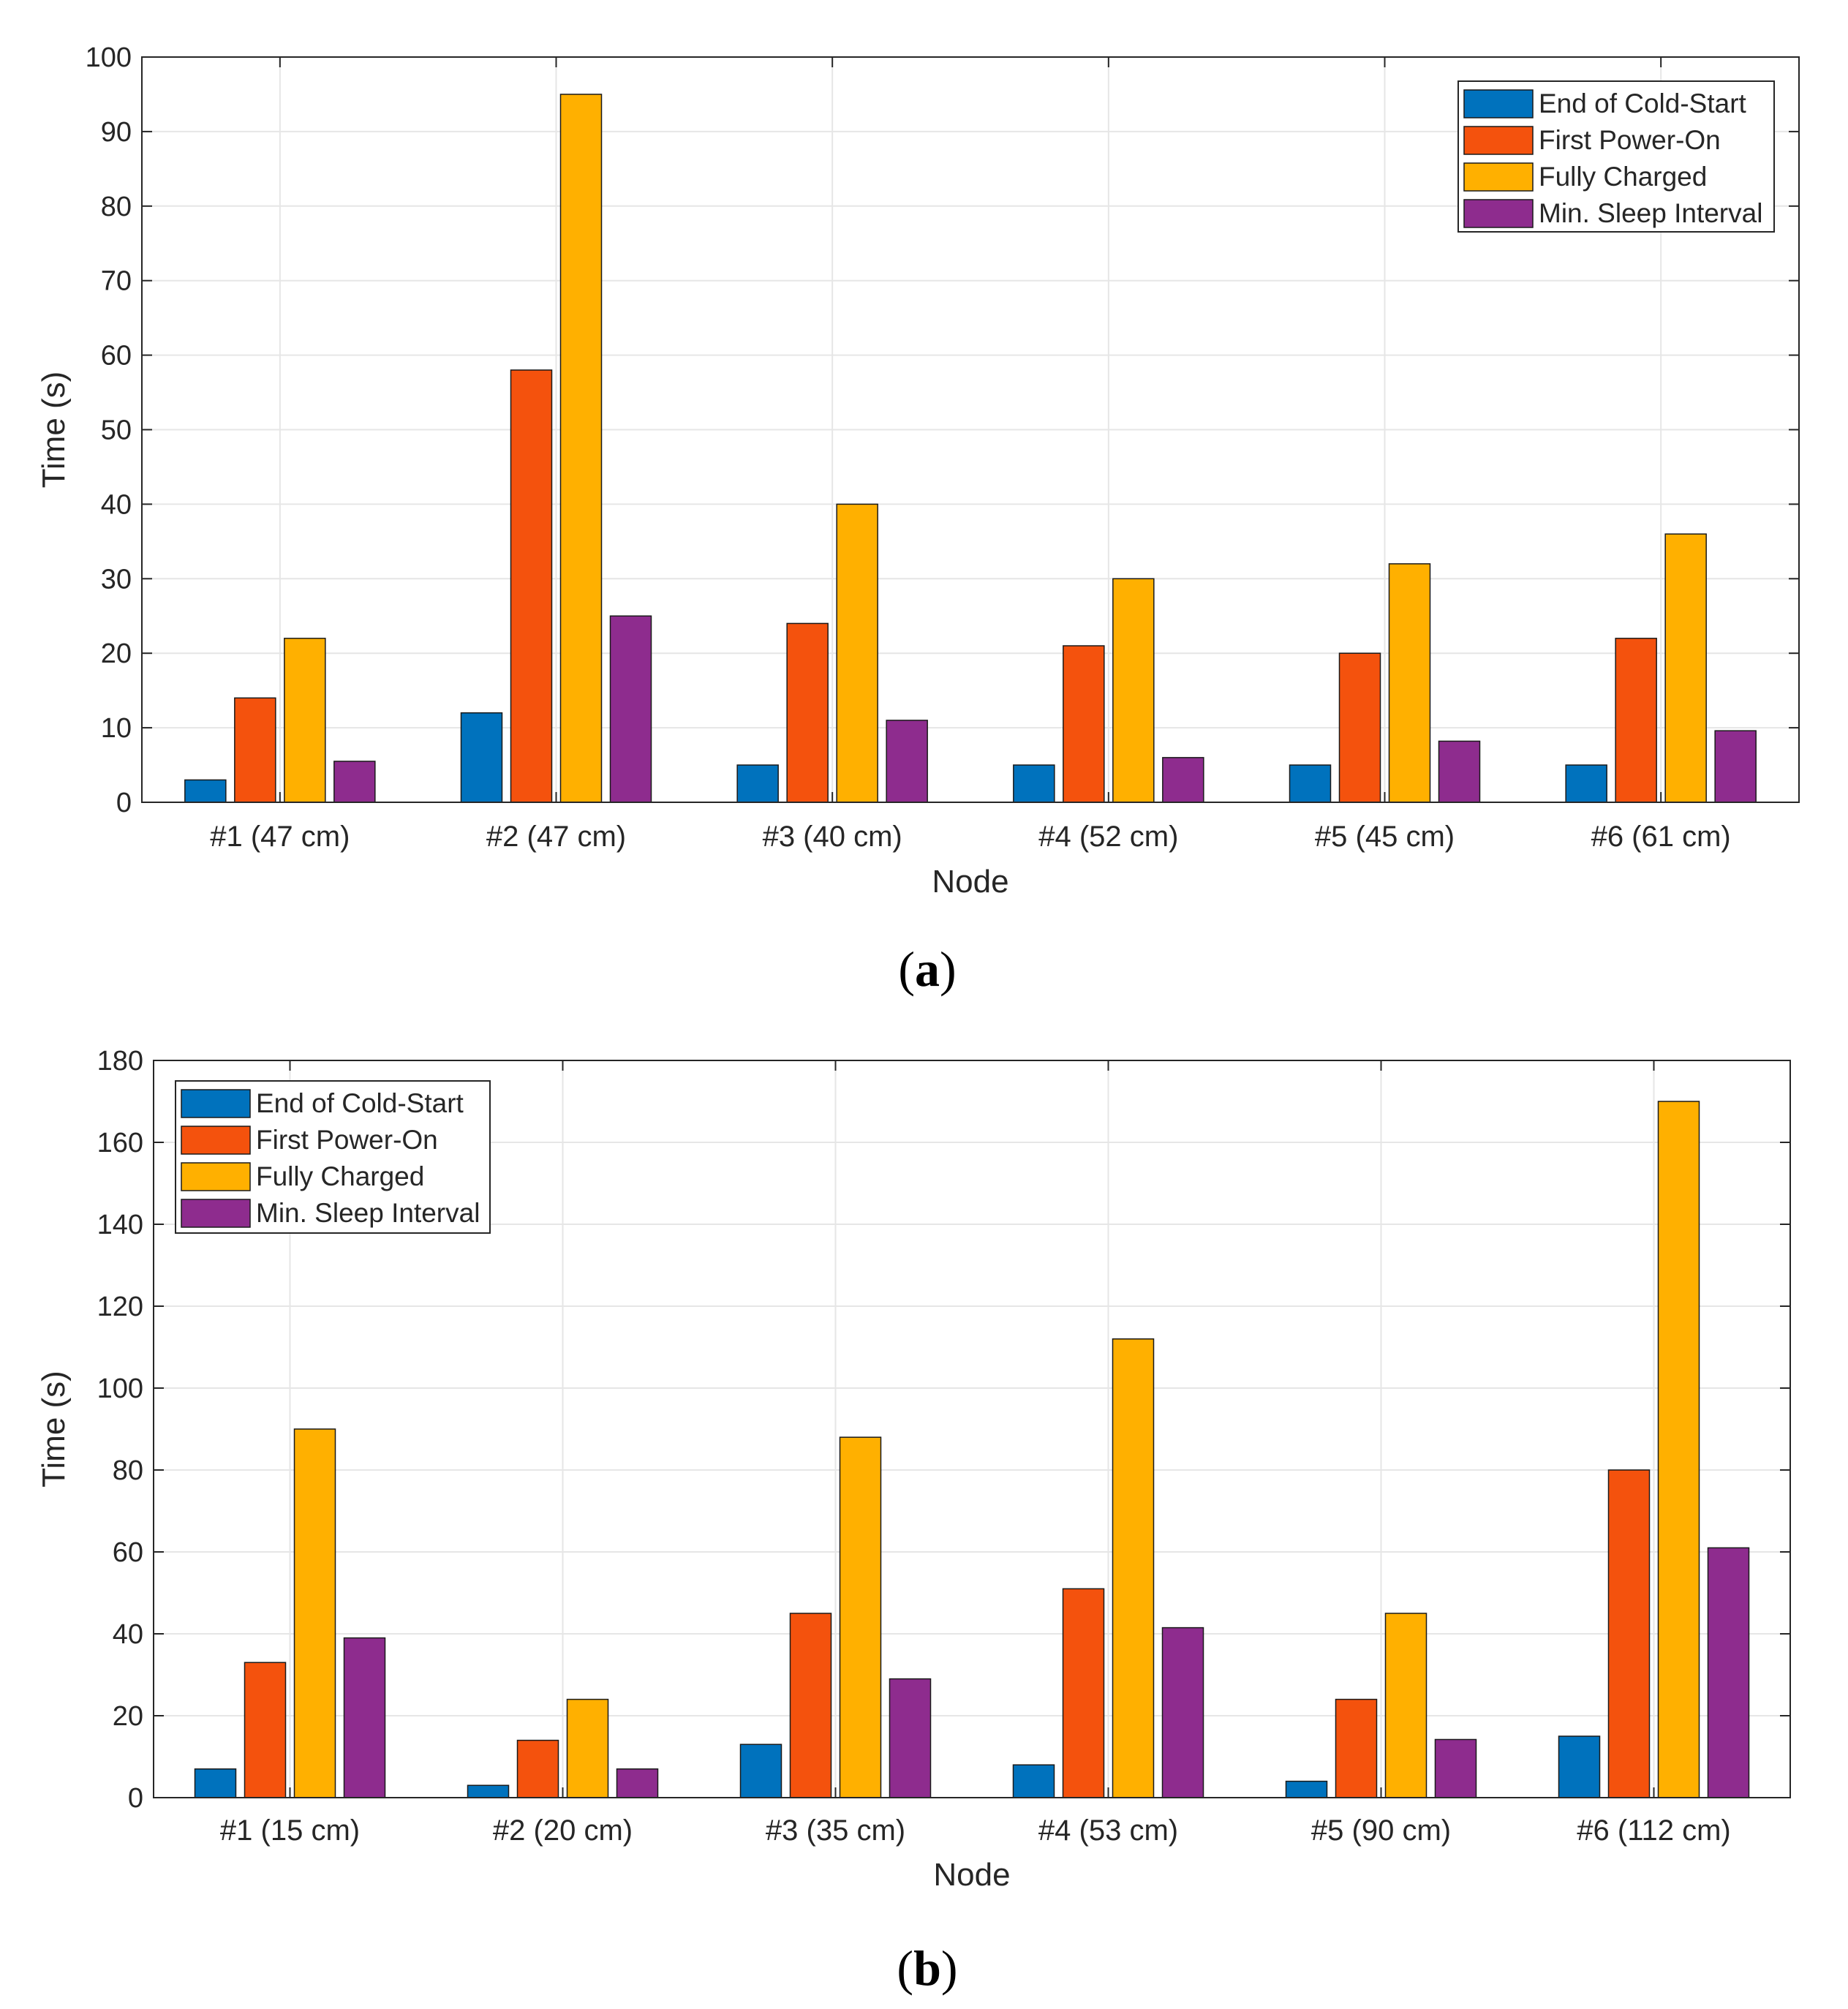 The width and height of the screenshot is (1848, 2009). I want to click on y-tick-label: 120, so click(120, 1307).